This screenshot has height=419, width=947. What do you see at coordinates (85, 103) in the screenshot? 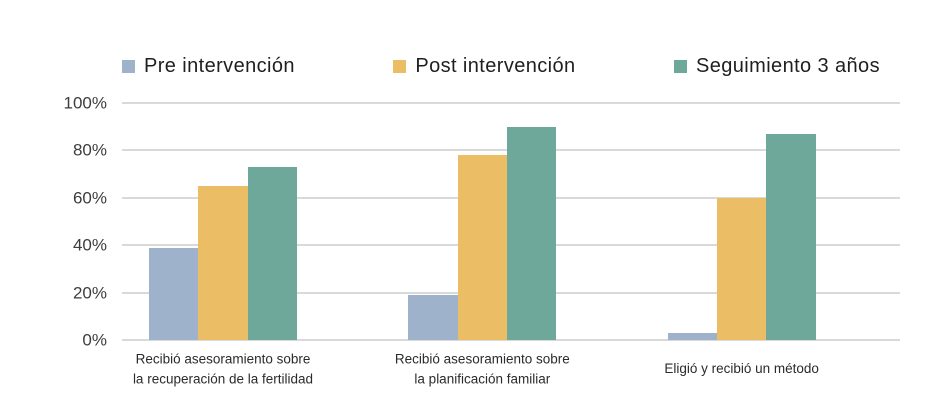
I see `y-tick-label: 100%` at bounding box center [85, 103].